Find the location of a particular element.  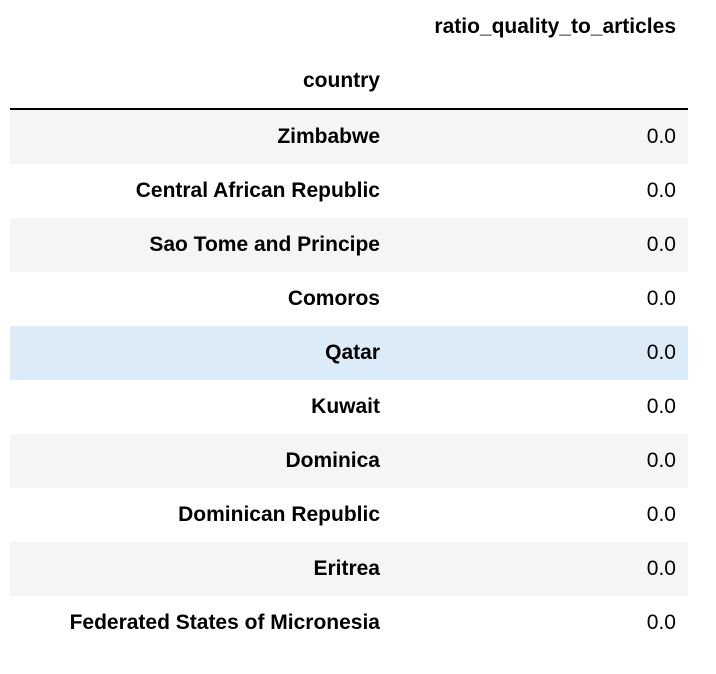

table-row: Dominica 0.0 is located at coordinates (349, 461).